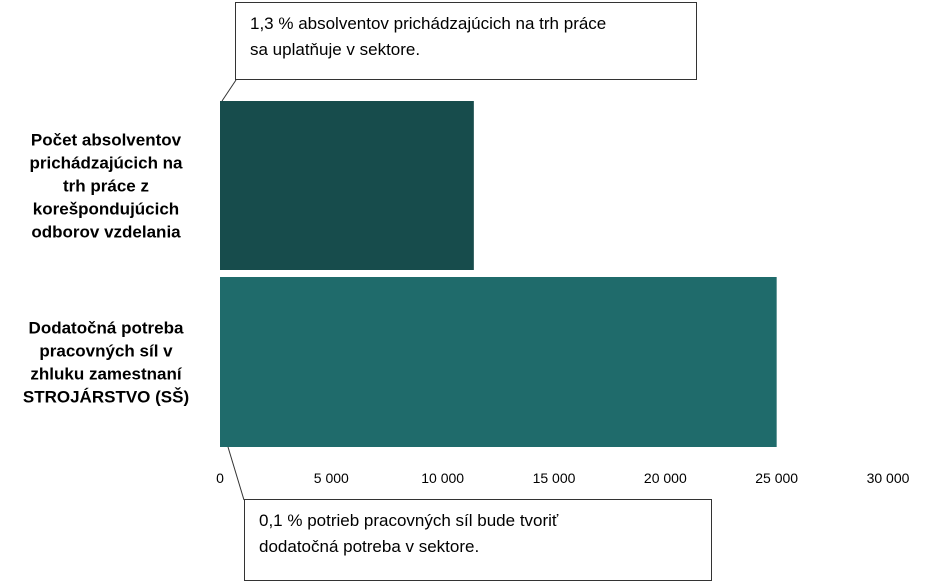 The height and width of the screenshot is (583, 945). Describe the element at coordinates (888, 478) in the screenshot. I see `x-tick-label: 30 000` at that location.